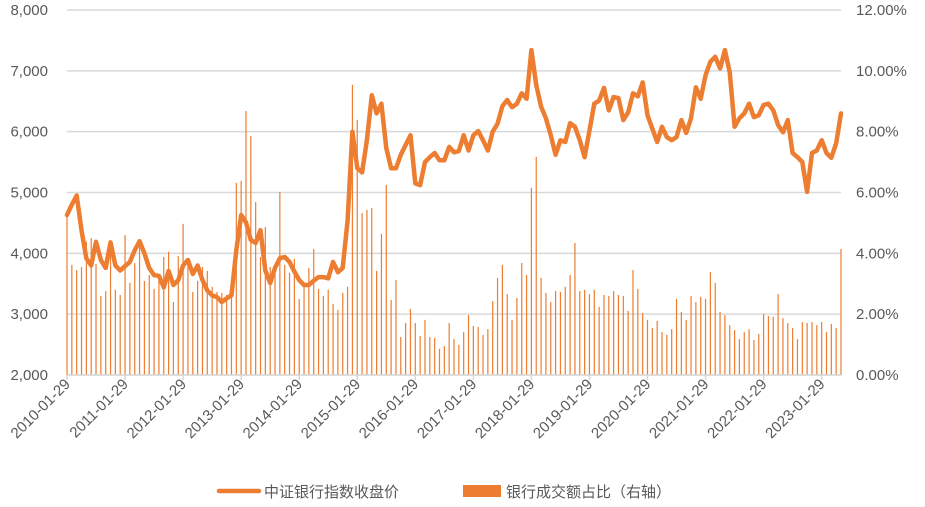 The width and height of the screenshot is (925, 507). Describe the element at coordinates (567, 492) in the screenshot. I see `legend-item-bar: 银行成交额占比（右轴）` at that location.